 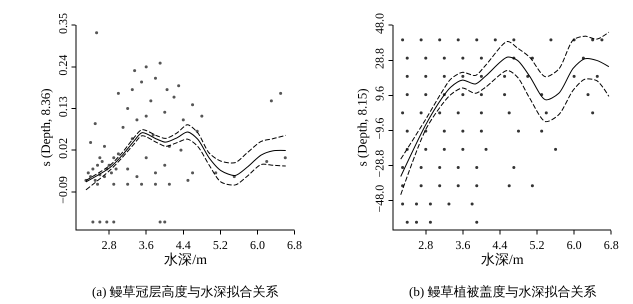 I want to click on y-tick-label: −48.0, so click(x=379, y=198).